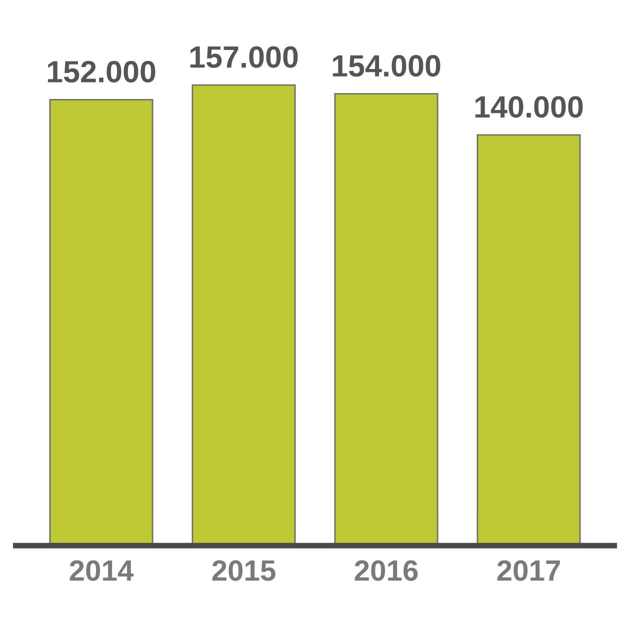  Describe the element at coordinates (244, 570) in the screenshot. I see `x-tick-label: 2015` at that location.